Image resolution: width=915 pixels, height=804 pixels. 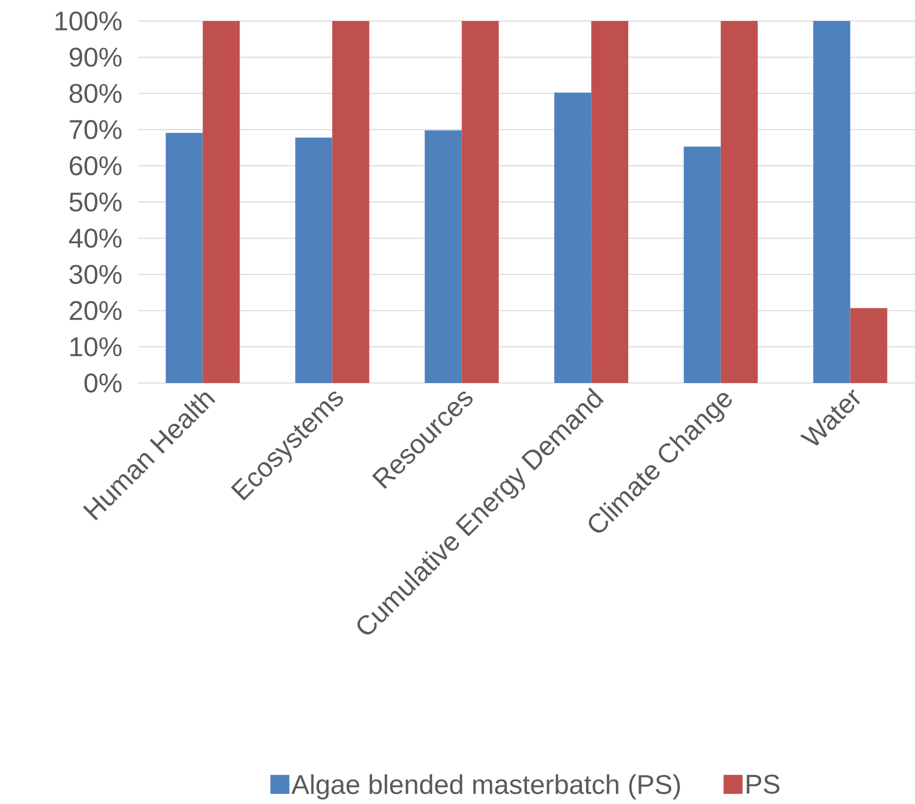 I want to click on y-tick-label: 60%, so click(x=96, y=166).